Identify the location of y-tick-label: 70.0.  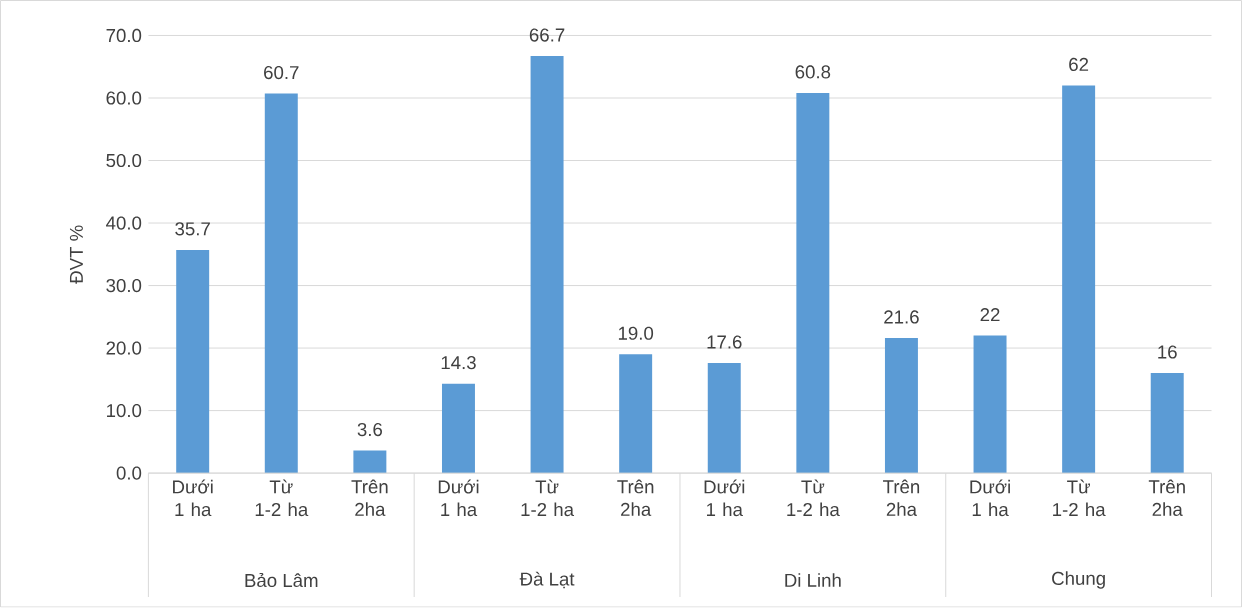
(124, 36).